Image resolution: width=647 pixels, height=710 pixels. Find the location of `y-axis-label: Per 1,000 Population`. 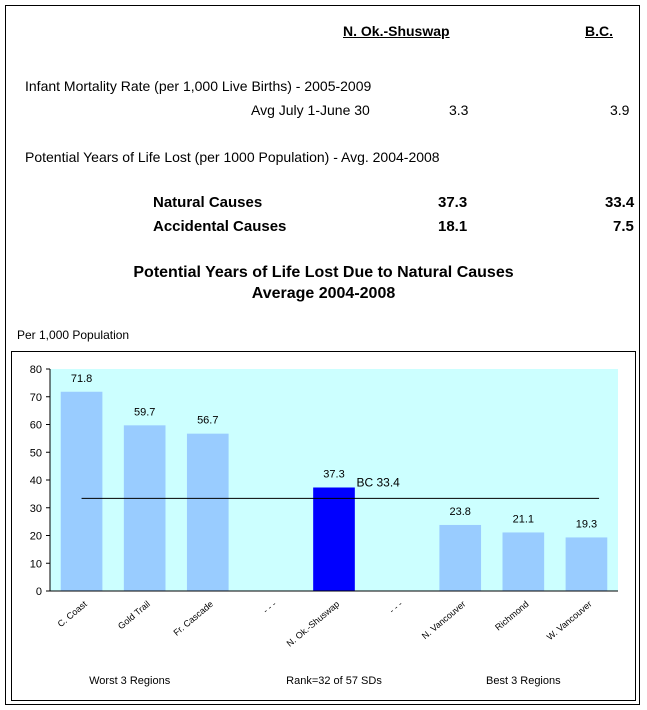

y-axis-label: Per 1,000 Population is located at coordinates (73, 335).